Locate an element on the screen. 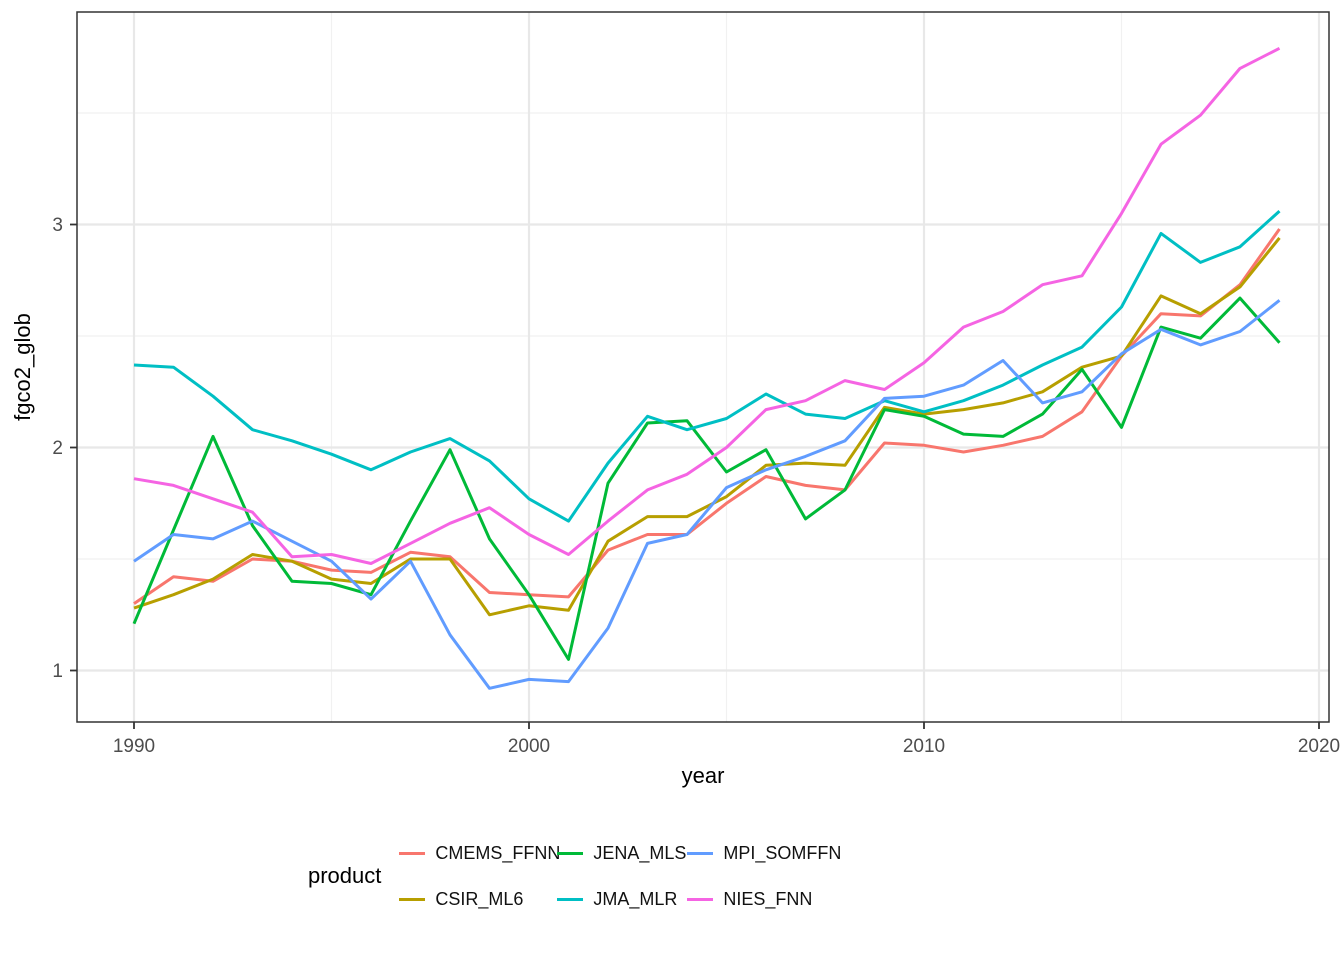  legend-key-line-JMA_MLR is located at coordinates (570, 899).